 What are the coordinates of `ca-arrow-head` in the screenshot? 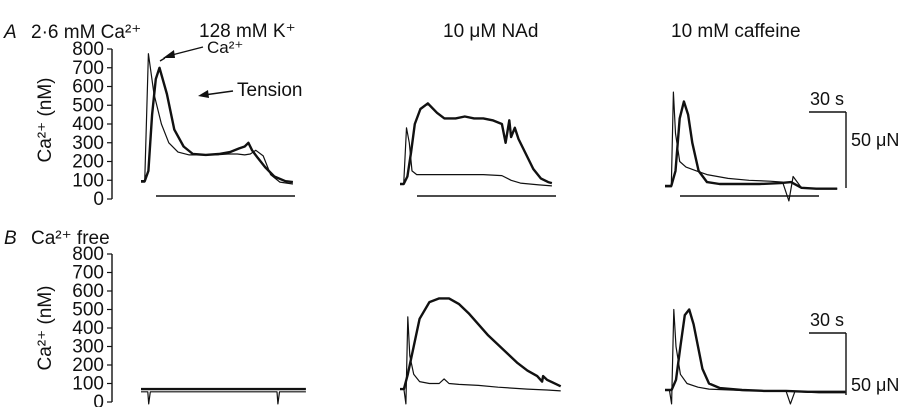 It's located at (169, 54).